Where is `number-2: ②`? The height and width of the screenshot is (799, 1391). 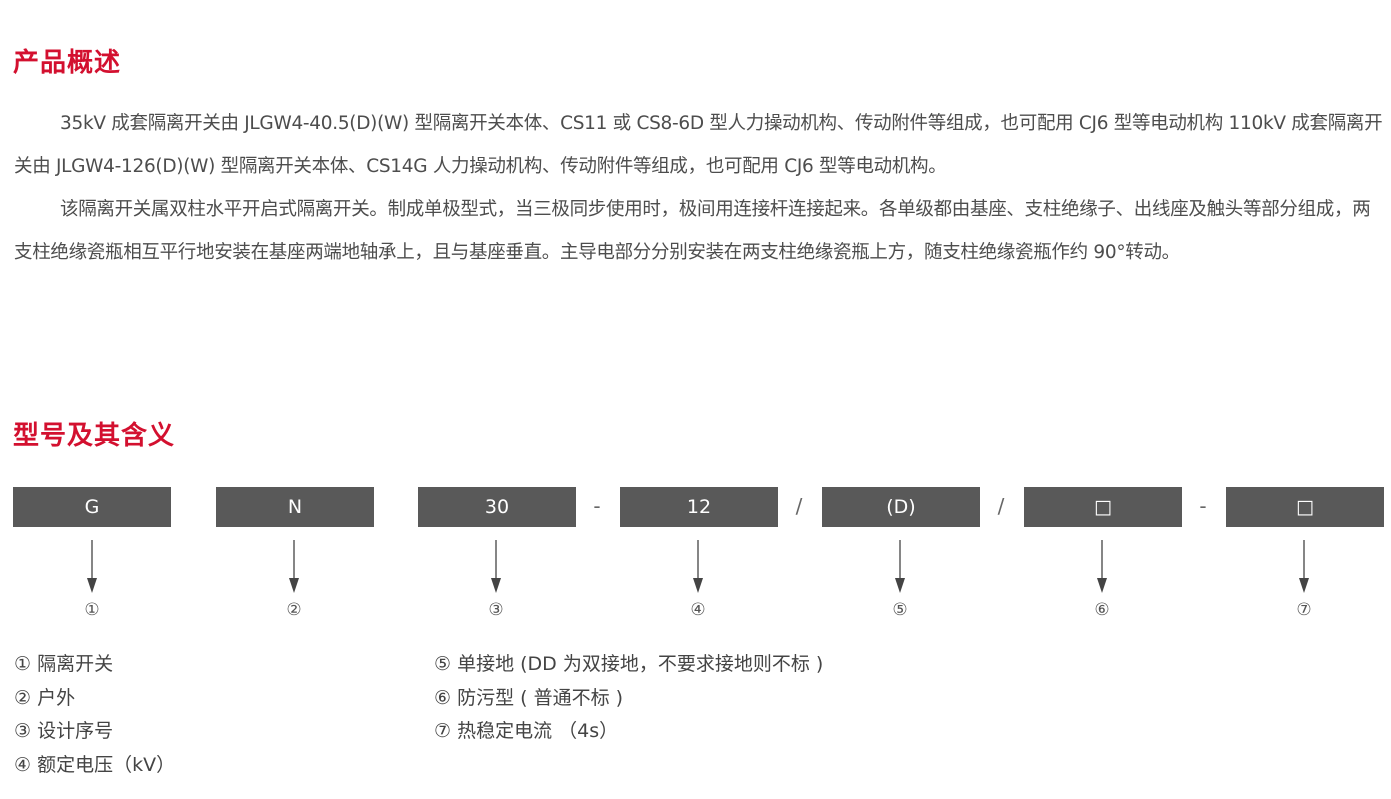 number-2: ② is located at coordinates (294, 610).